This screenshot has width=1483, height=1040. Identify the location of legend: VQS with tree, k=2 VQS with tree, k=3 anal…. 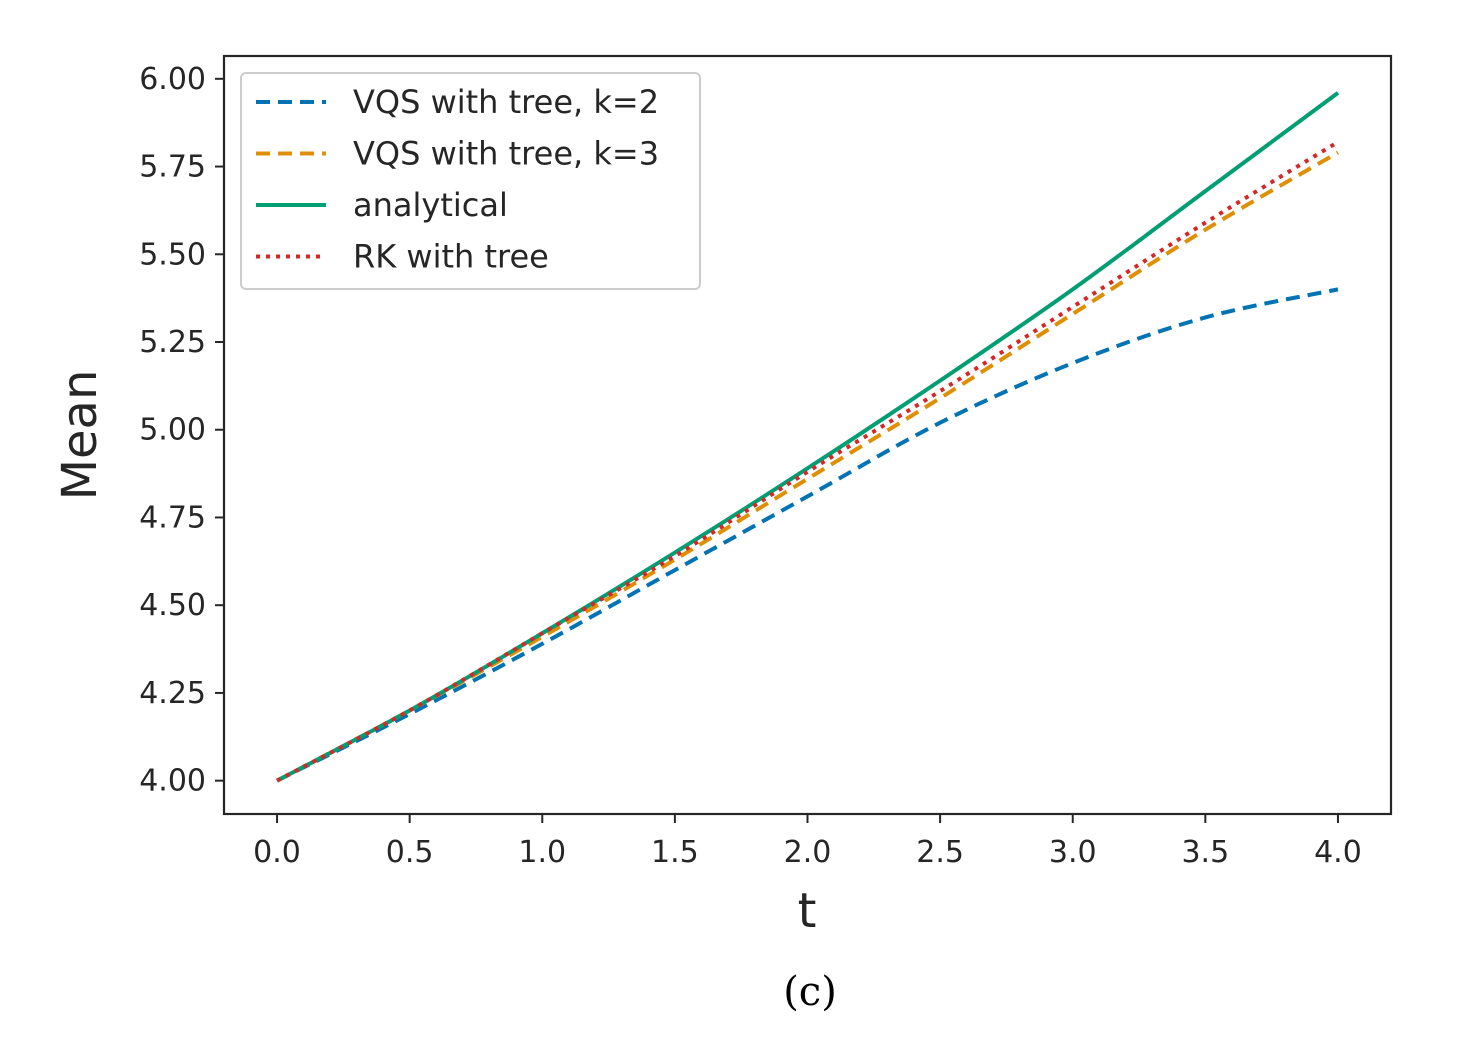
(470, 181).